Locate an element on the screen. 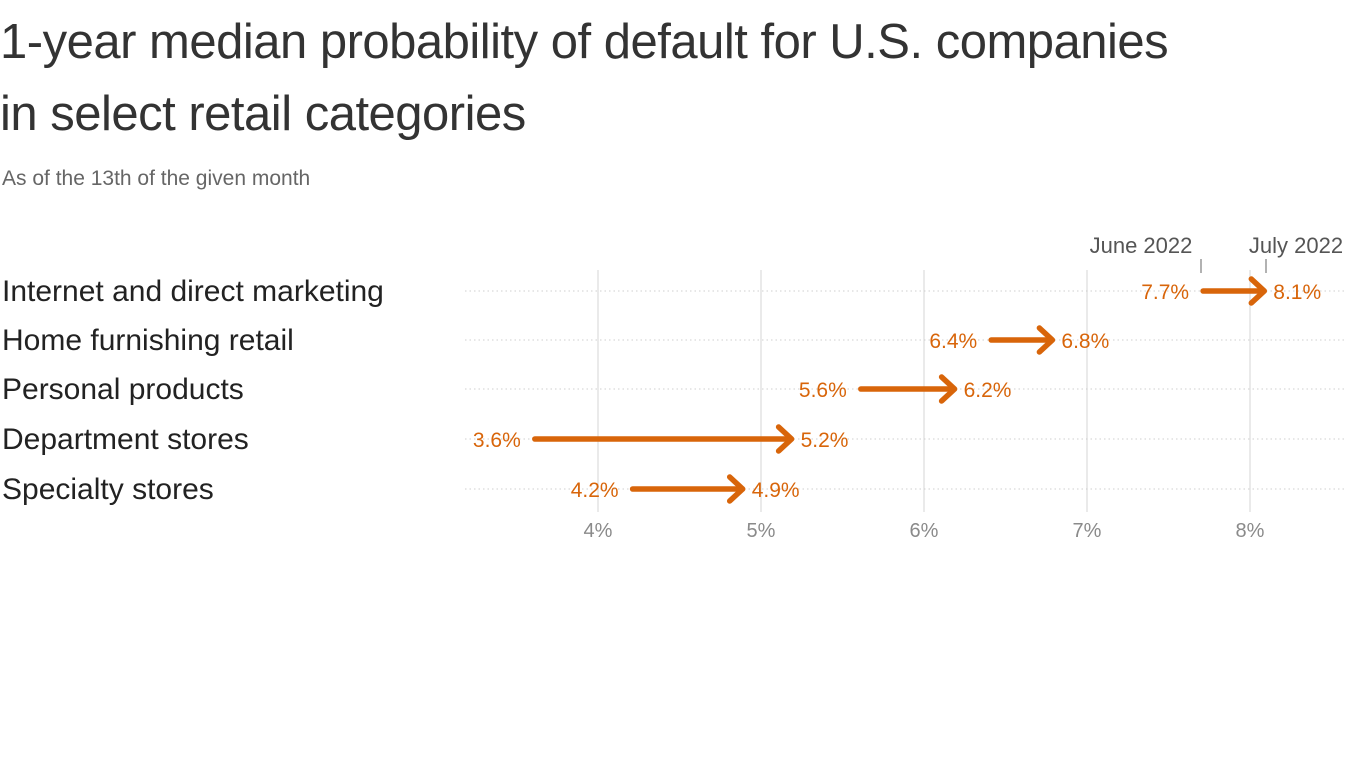 The width and height of the screenshot is (1366, 768). chart-row: Home furnishing retail 6.4% 6.8% is located at coordinates (555, 340).